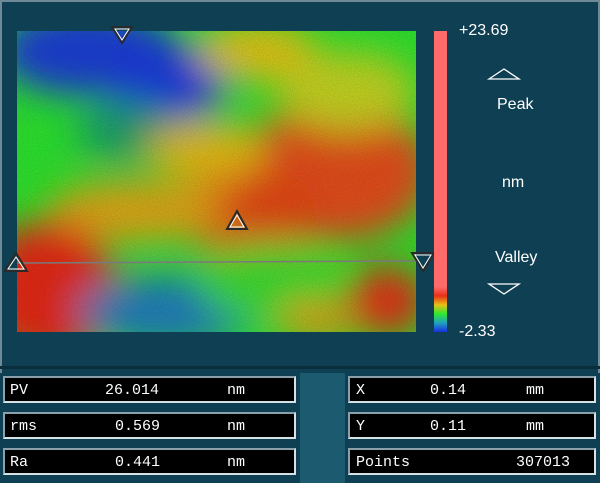 The image size is (600, 483). I want to click on stat-name: PV, so click(19, 390).